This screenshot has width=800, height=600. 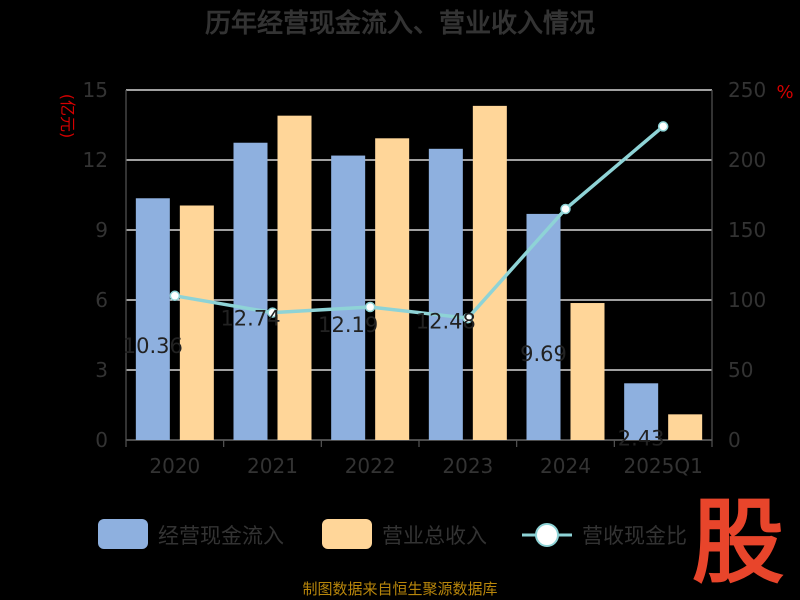 I want to click on bar-data-label: 12.48, so click(x=446, y=321).